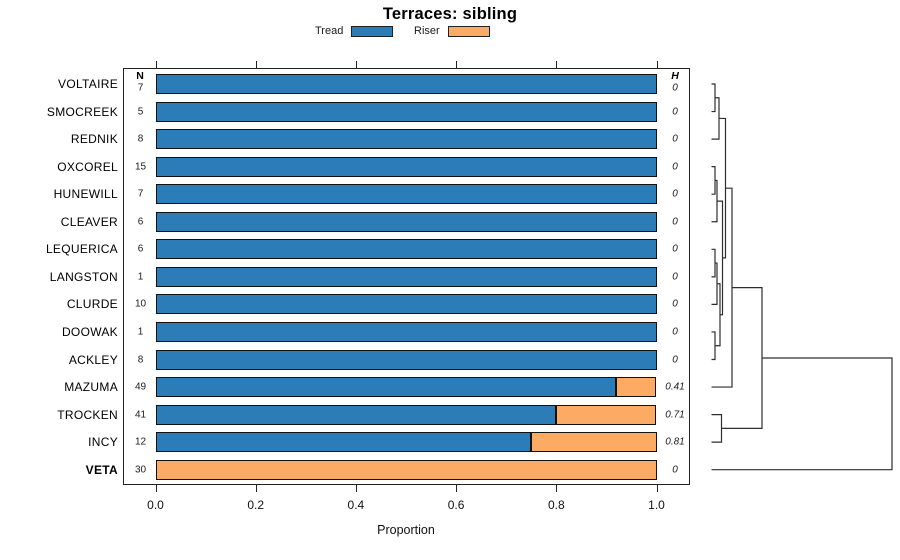 The width and height of the screenshot is (900, 560). What do you see at coordinates (101, 469) in the screenshot?
I see `row-label-veta: VETA` at bounding box center [101, 469].